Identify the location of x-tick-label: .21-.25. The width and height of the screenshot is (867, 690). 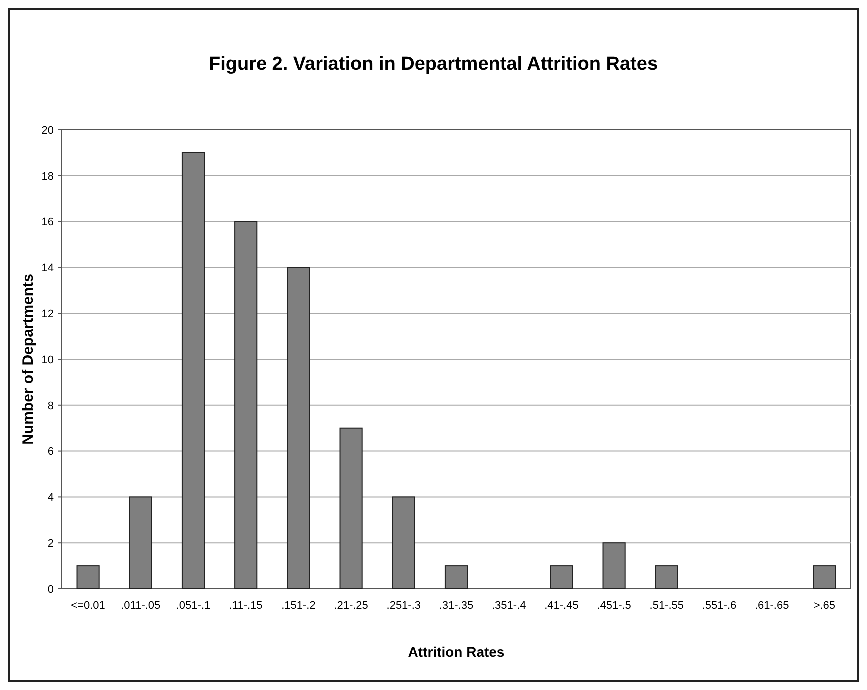
(351, 606).